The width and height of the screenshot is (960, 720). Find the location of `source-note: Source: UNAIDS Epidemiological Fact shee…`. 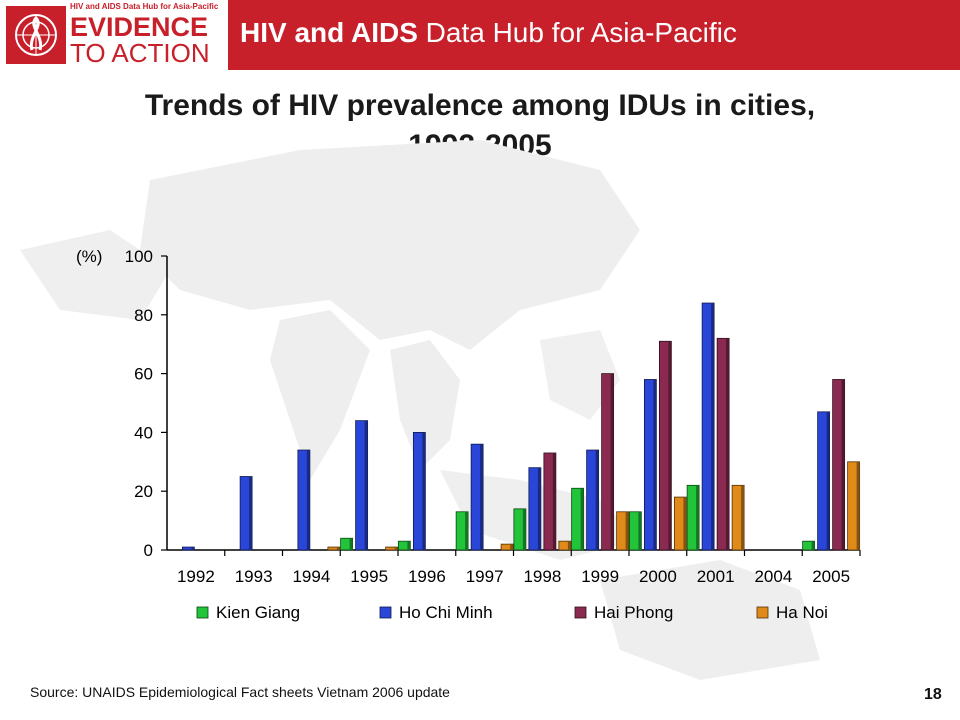

source-note: Source: UNAIDS Epidemiological Fact shee… is located at coordinates (240, 692).